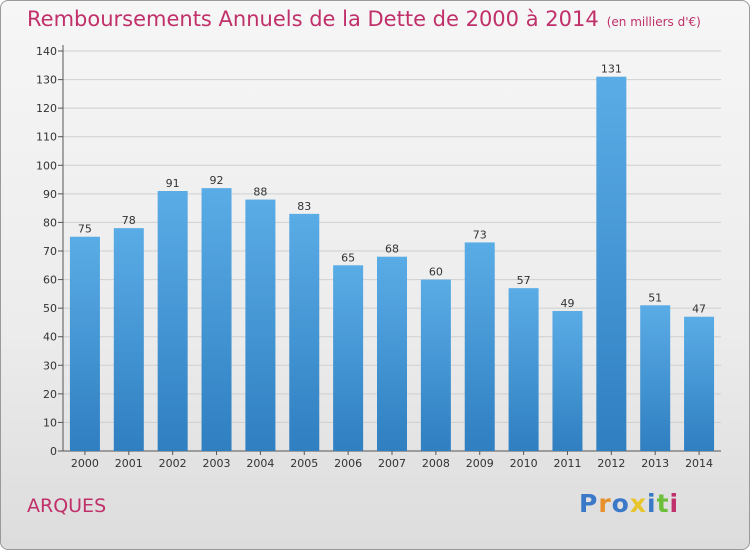 The height and width of the screenshot is (550, 750). I want to click on proxiti-logo: Proxiti, so click(629, 503).